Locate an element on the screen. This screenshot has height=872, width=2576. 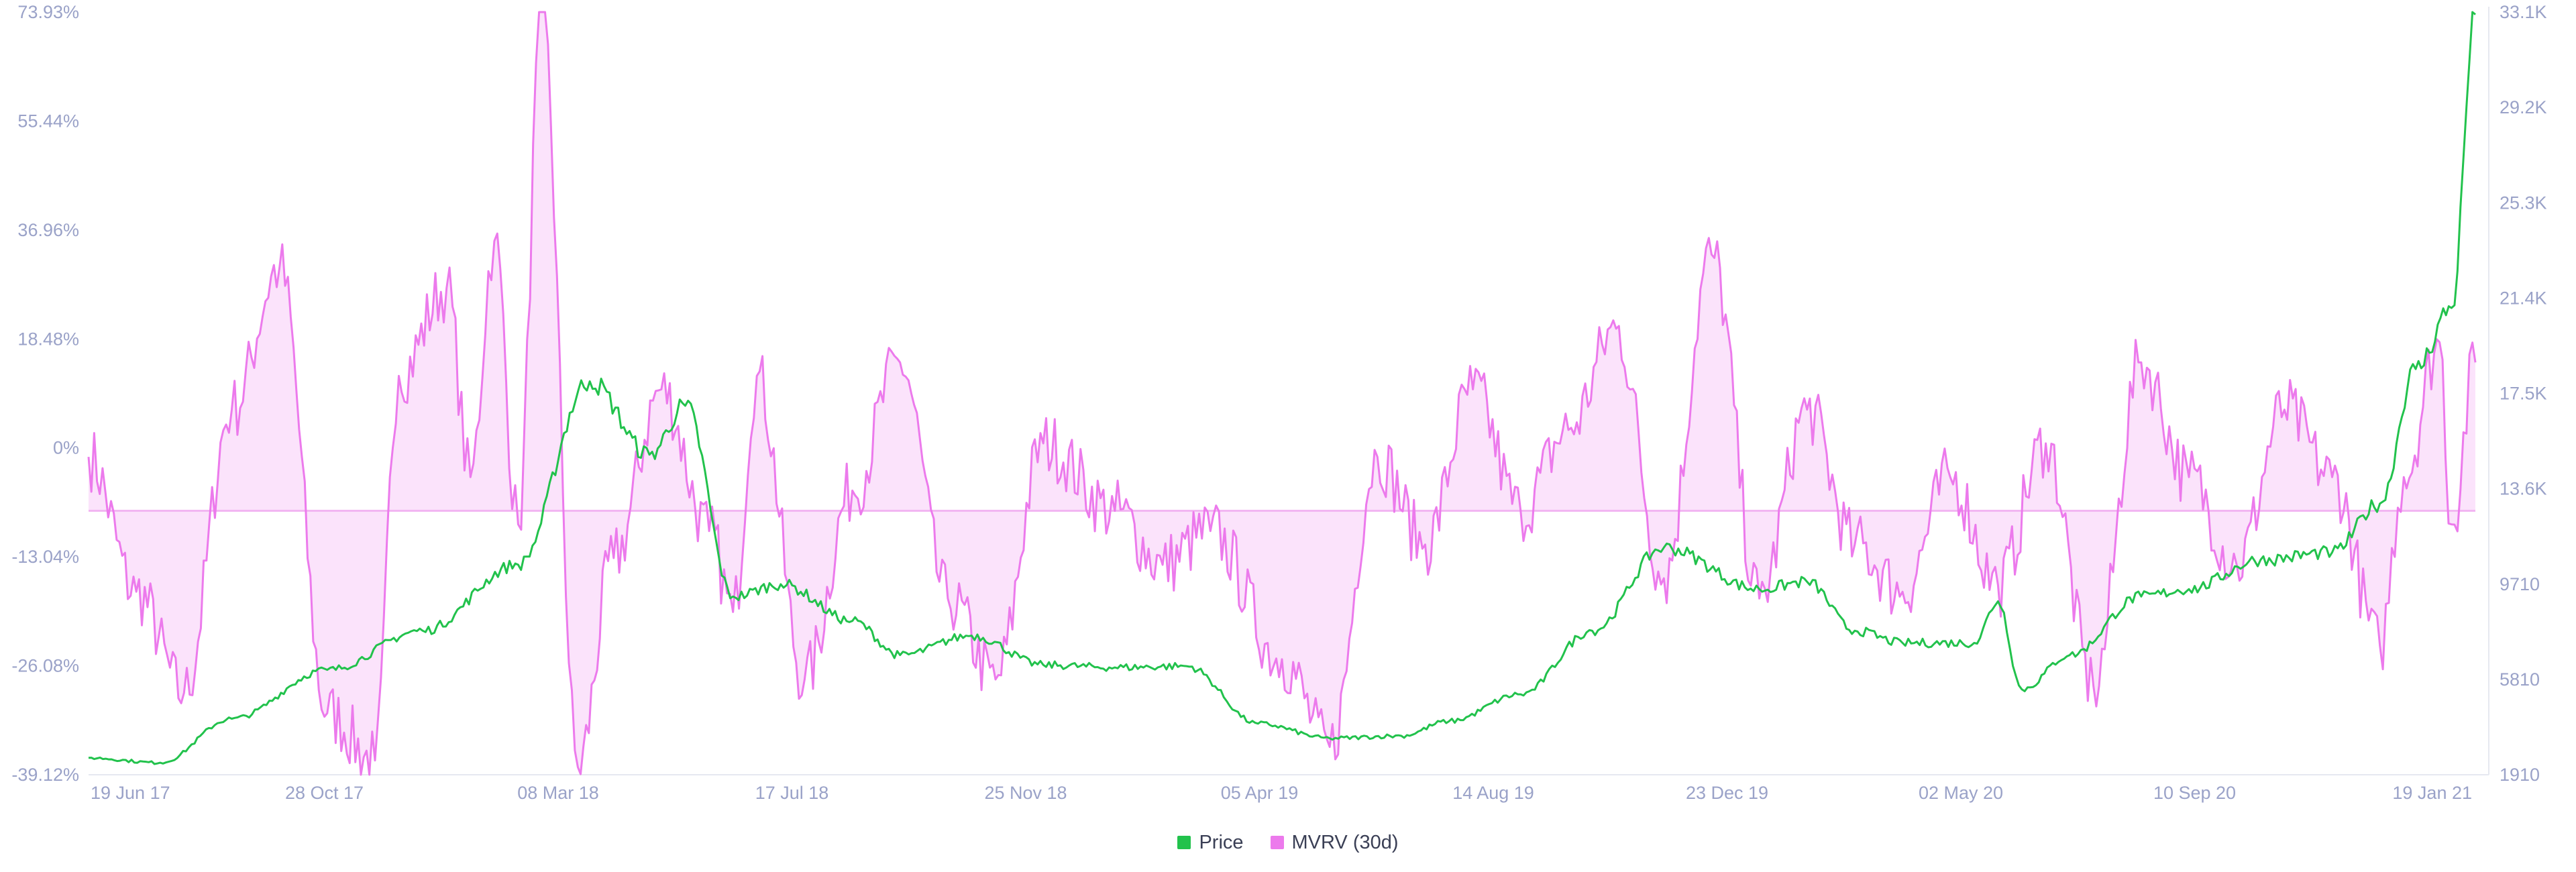
right-axis-tick-label: 33.1K is located at coordinates (2523, 12).